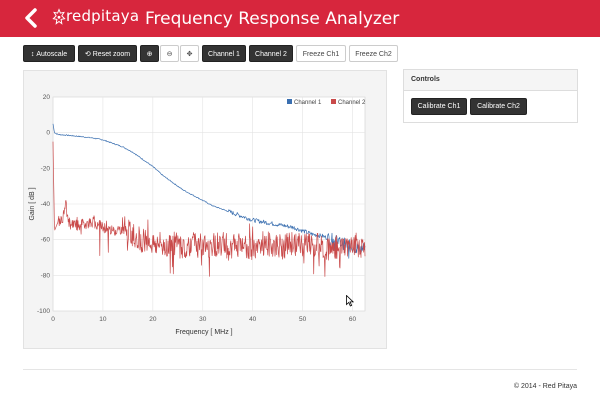  I want to click on channel2-label: Channel 2, so click(271, 54).